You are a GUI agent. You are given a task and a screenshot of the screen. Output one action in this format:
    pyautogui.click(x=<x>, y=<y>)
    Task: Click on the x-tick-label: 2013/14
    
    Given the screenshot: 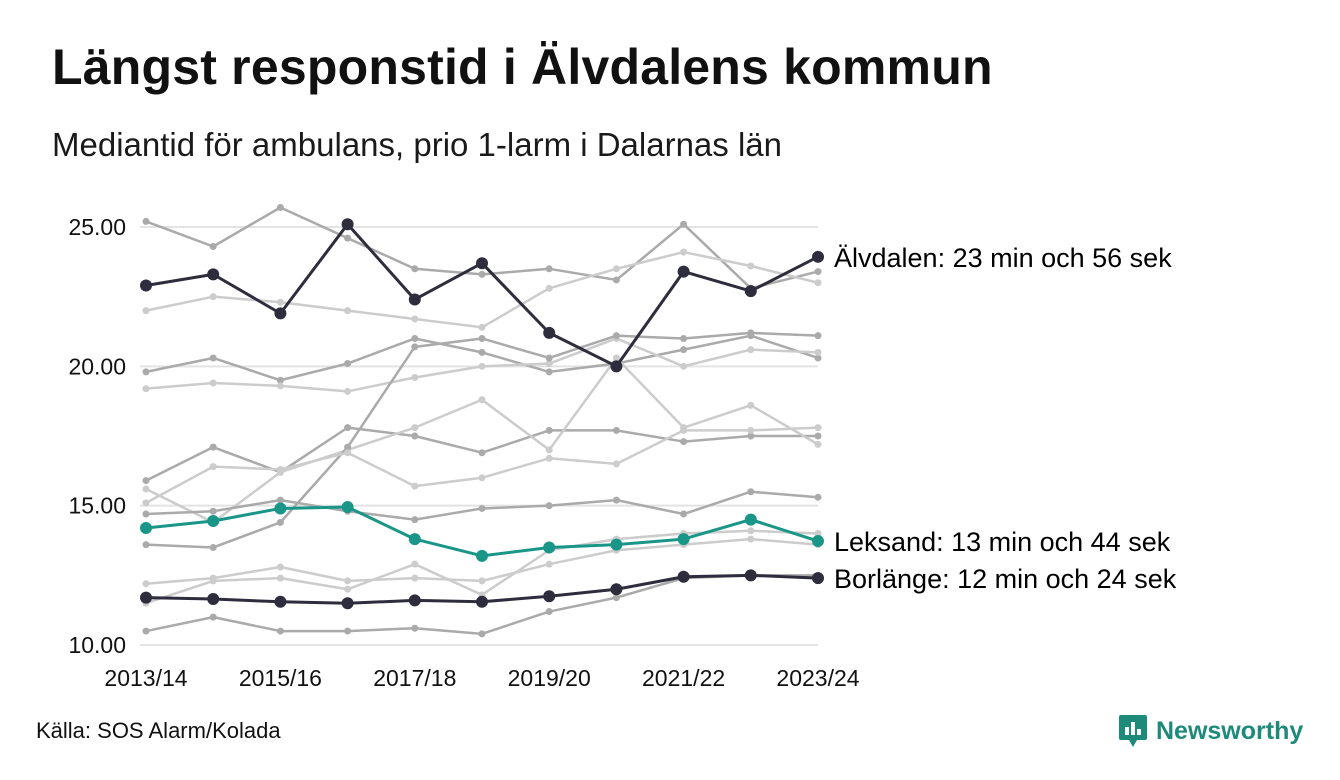 What is the action you would take?
    pyautogui.click(x=145, y=678)
    